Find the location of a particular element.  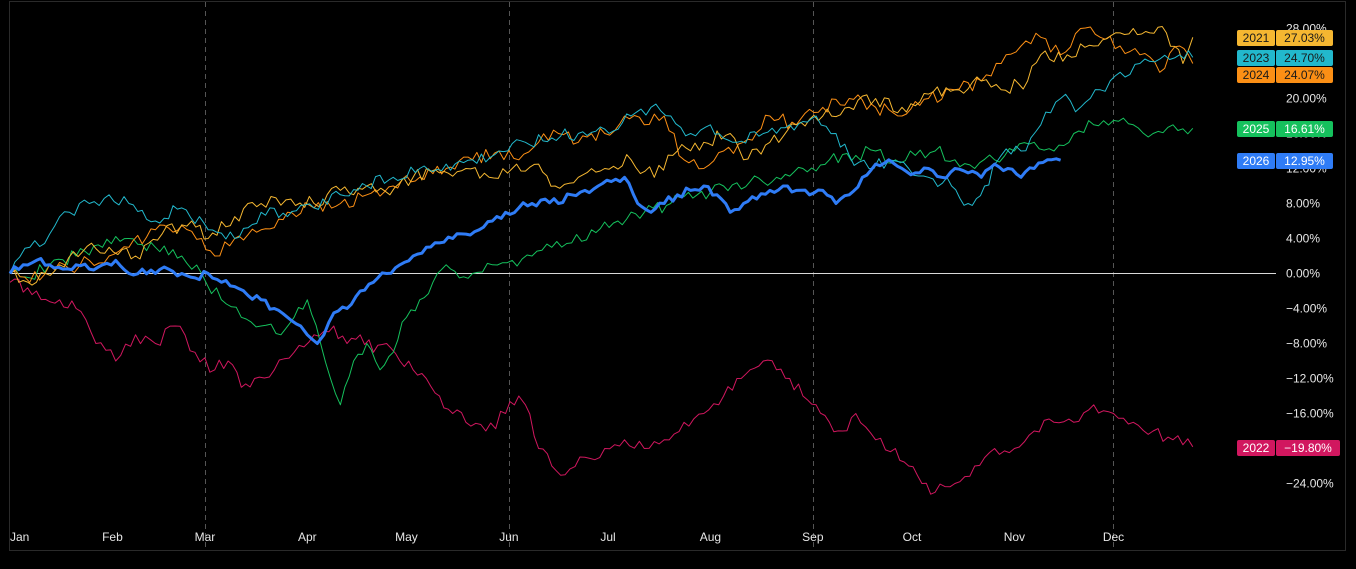

y-tick-label: −12.00% is located at coordinates (1310, 379).